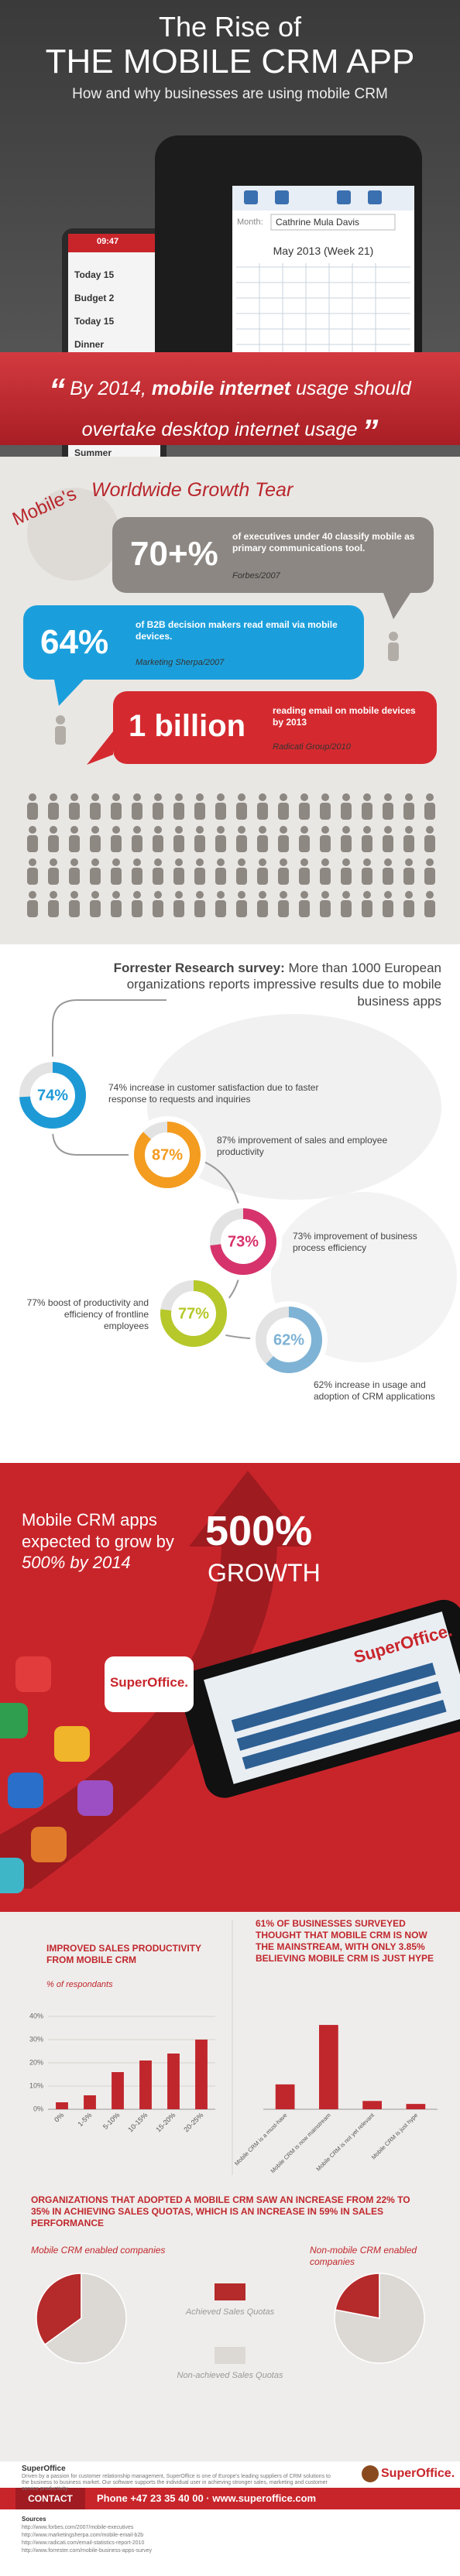 The height and width of the screenshot is (2576, 460). What do you see at coordinates (324, 251) in the screenshot?
I see `screen-text: May 2013 (Week 21)` at bounding box center [324, 251].